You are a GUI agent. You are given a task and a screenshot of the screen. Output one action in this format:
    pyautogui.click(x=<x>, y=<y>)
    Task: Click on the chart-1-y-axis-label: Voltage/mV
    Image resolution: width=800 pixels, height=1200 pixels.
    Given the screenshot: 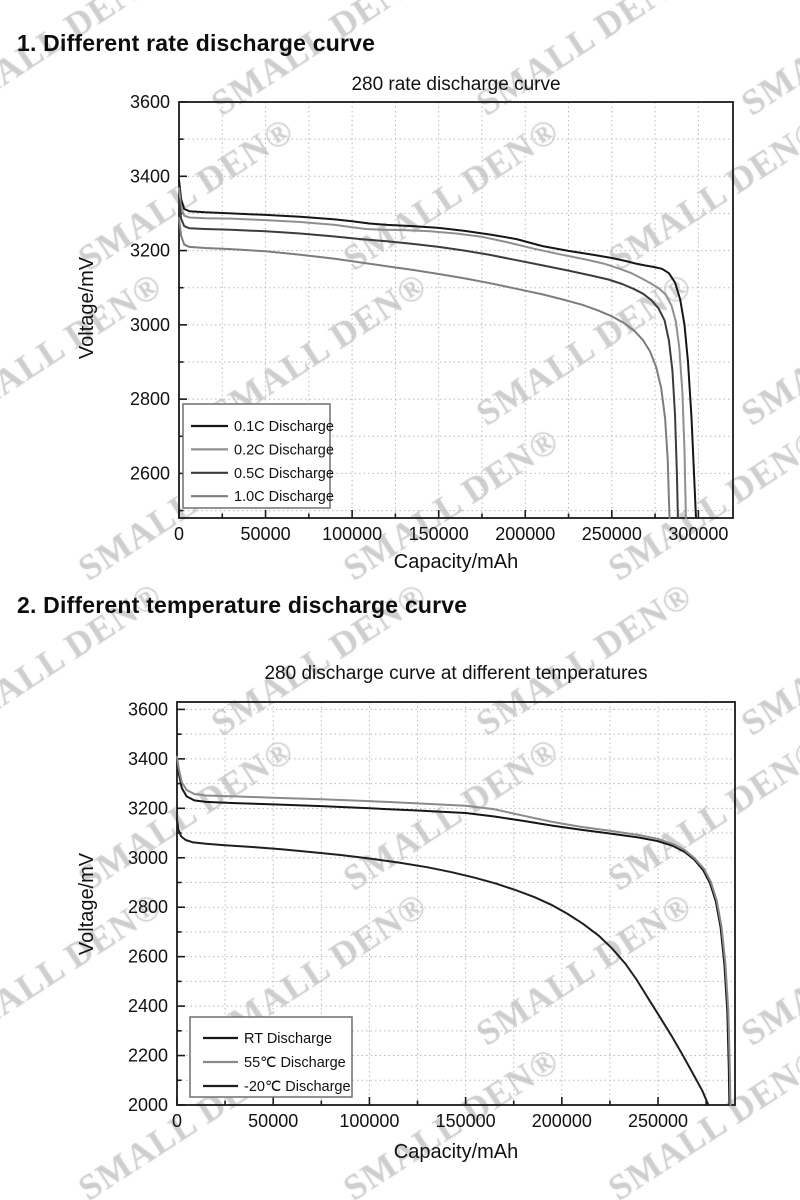 What is the action you would take?
    pyautogui.click(x=87, y=308)
    